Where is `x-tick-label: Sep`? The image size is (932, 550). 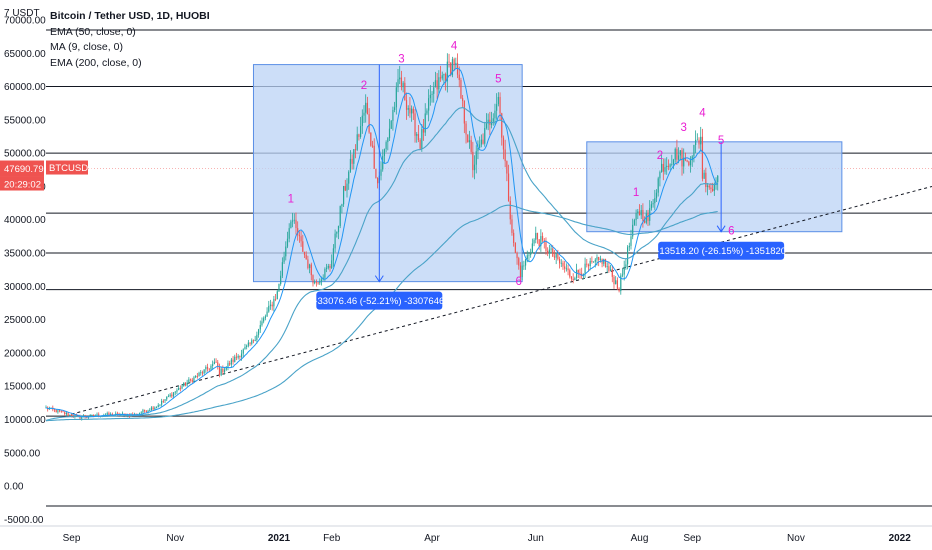 x-tick-label: Sep is located at coordinates (692, 538).